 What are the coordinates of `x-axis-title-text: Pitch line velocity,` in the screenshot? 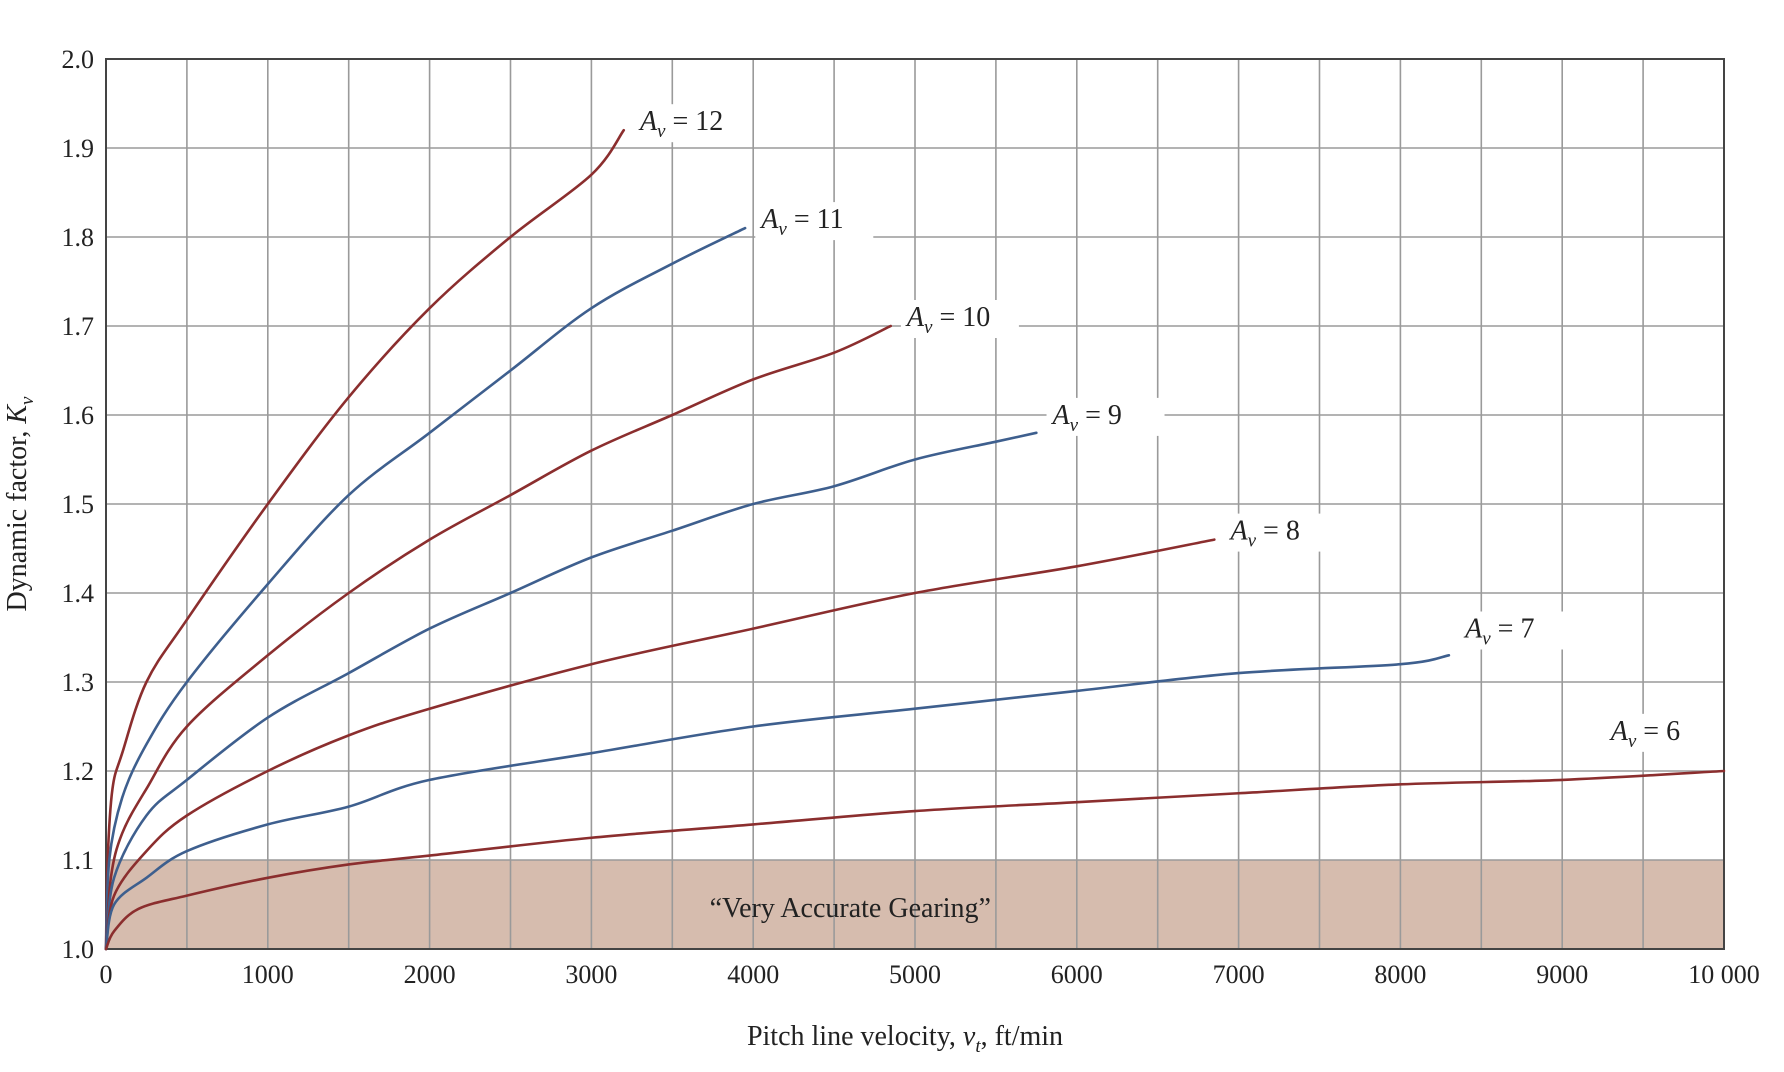 It's located at (855, 1036).